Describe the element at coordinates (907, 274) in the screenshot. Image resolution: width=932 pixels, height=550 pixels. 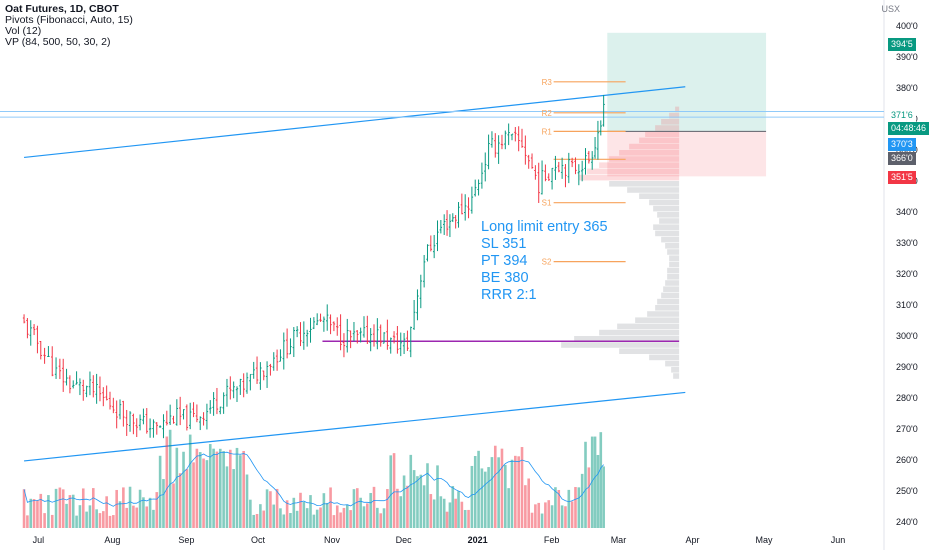
I see `y-tick-label: 320'0` at that location.